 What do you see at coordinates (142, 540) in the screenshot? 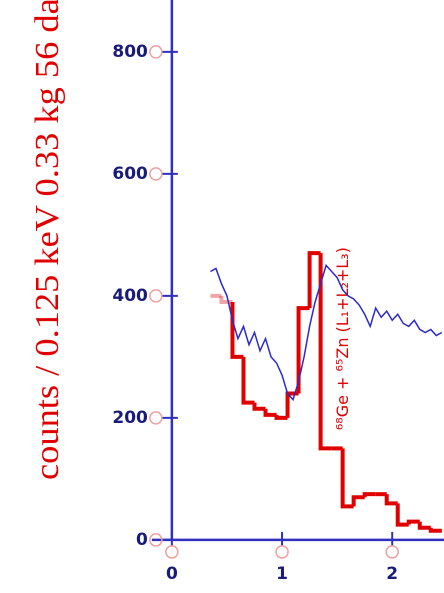
I see `y-tick-label: 0` at bounding box center [142, 540].